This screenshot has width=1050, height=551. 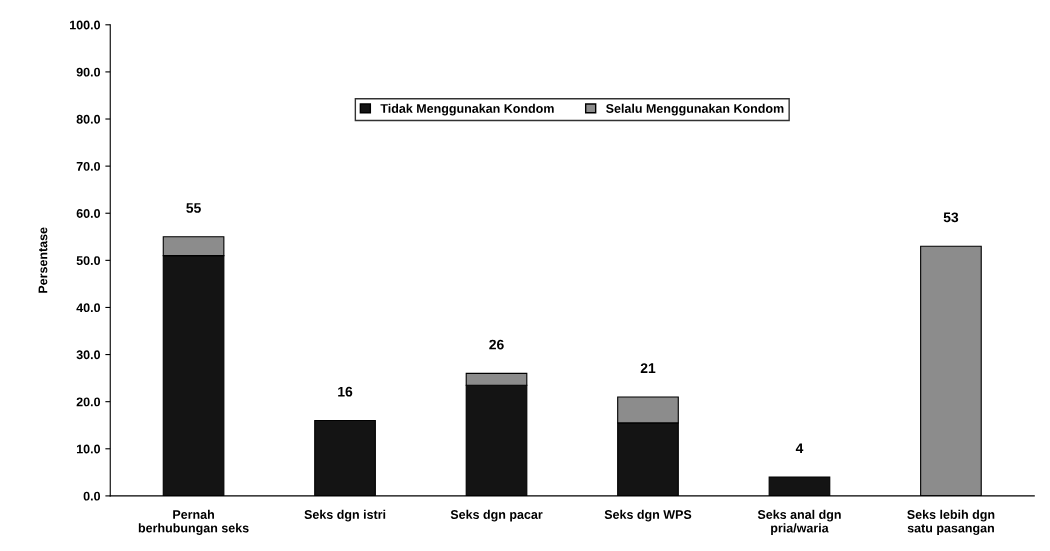 What do you see at coordinates (88, 449) in the screenshot?
I see `y-tick-label: 10.0` at bounding box center [88, 449].